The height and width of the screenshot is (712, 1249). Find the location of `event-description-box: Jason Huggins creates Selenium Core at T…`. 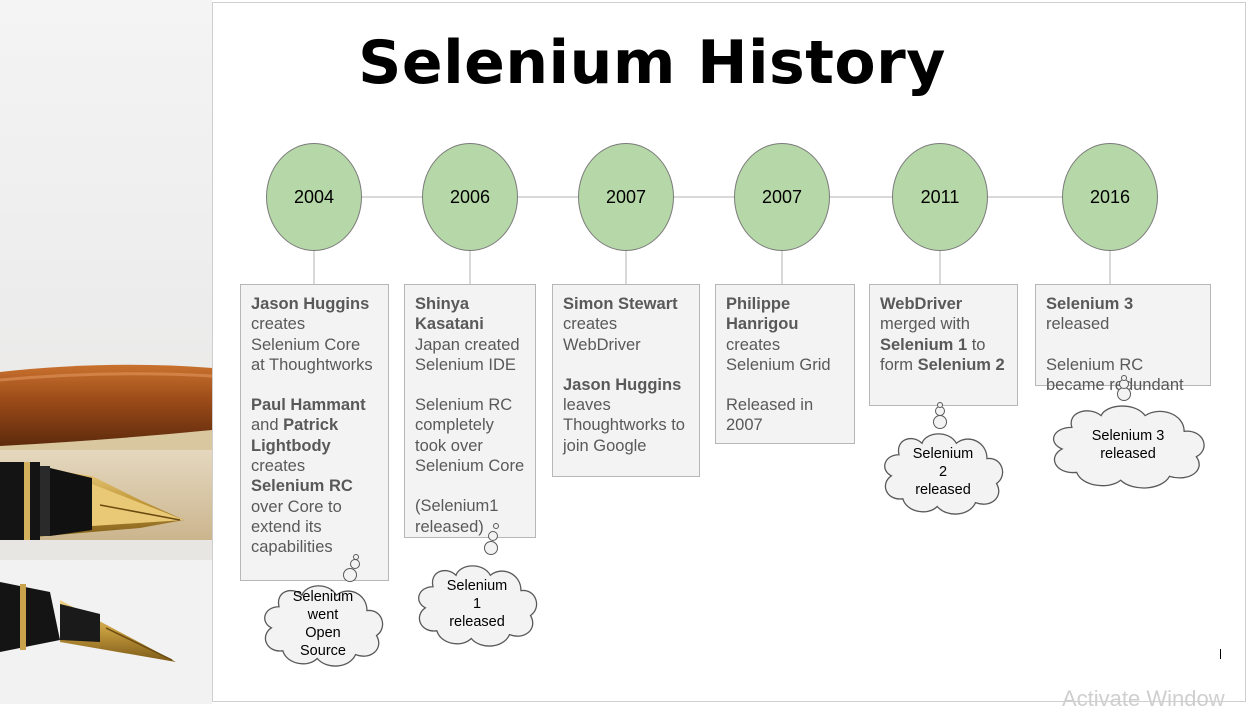

event-description-box: Jason Huggins creates Selenium Core at T… is located at coordinates (314, 432).